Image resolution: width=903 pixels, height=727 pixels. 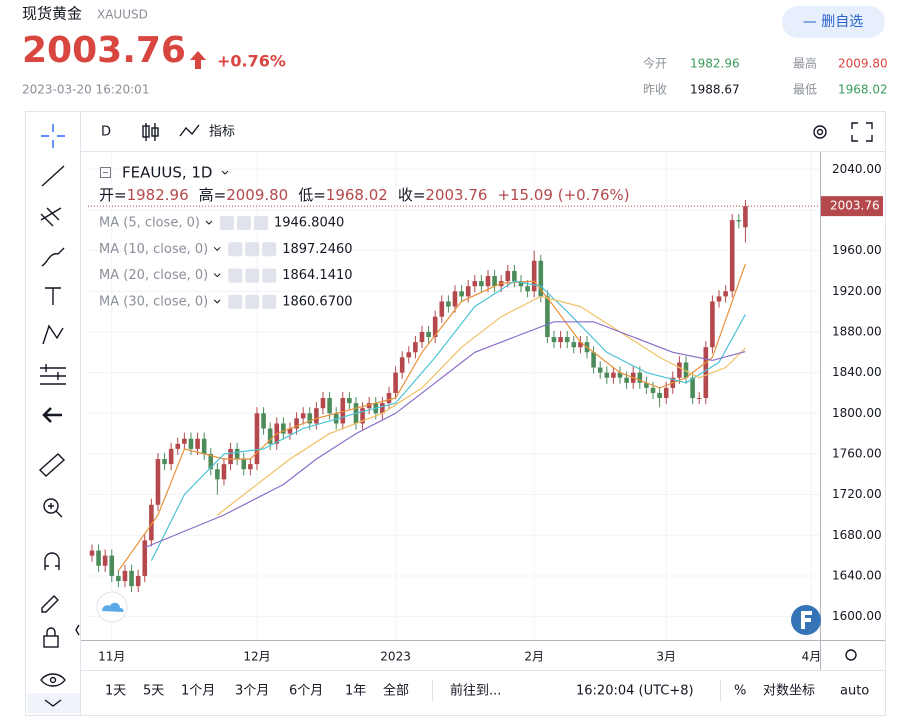 I want to click on eye-tool, so click(x=53, y=680).